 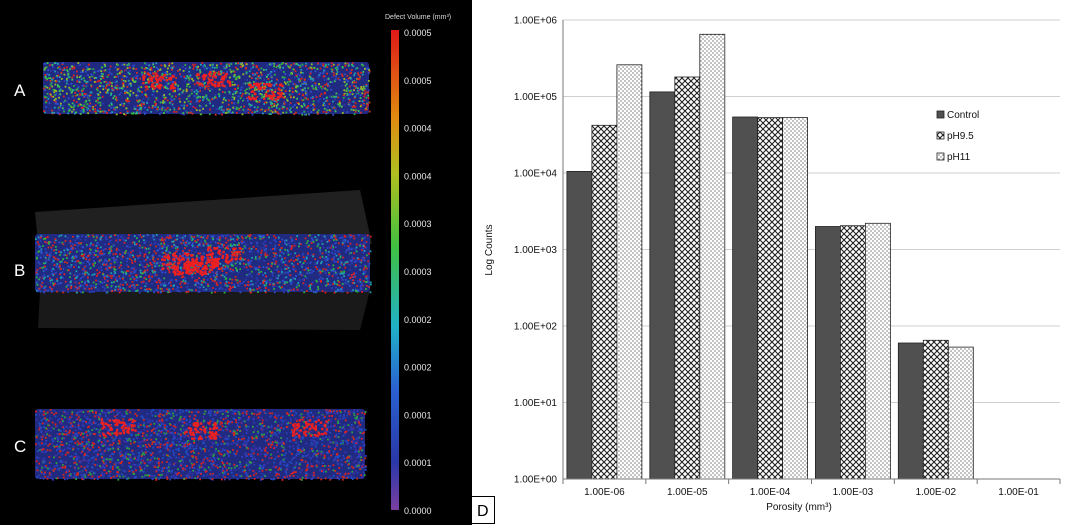 I want to click on y-tick-label: 1.00E+03, so click(x=536, y=250).